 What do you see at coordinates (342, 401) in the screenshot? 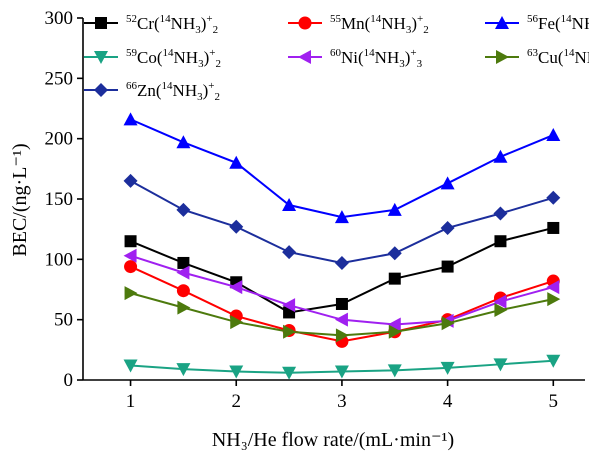
I see `x-tick-label: 3` at bounding box center [342, 401].